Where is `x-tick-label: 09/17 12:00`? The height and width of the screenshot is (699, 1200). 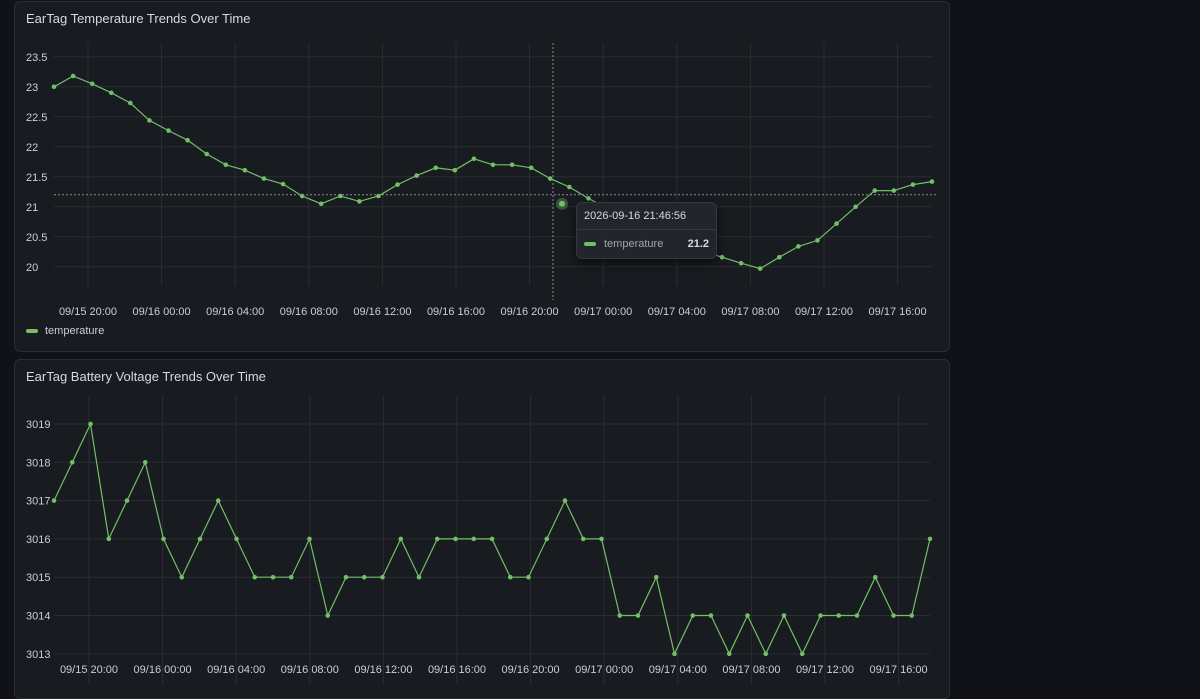
x-tick-label: 09/17 12:00 is located at coordinates (824, 312).